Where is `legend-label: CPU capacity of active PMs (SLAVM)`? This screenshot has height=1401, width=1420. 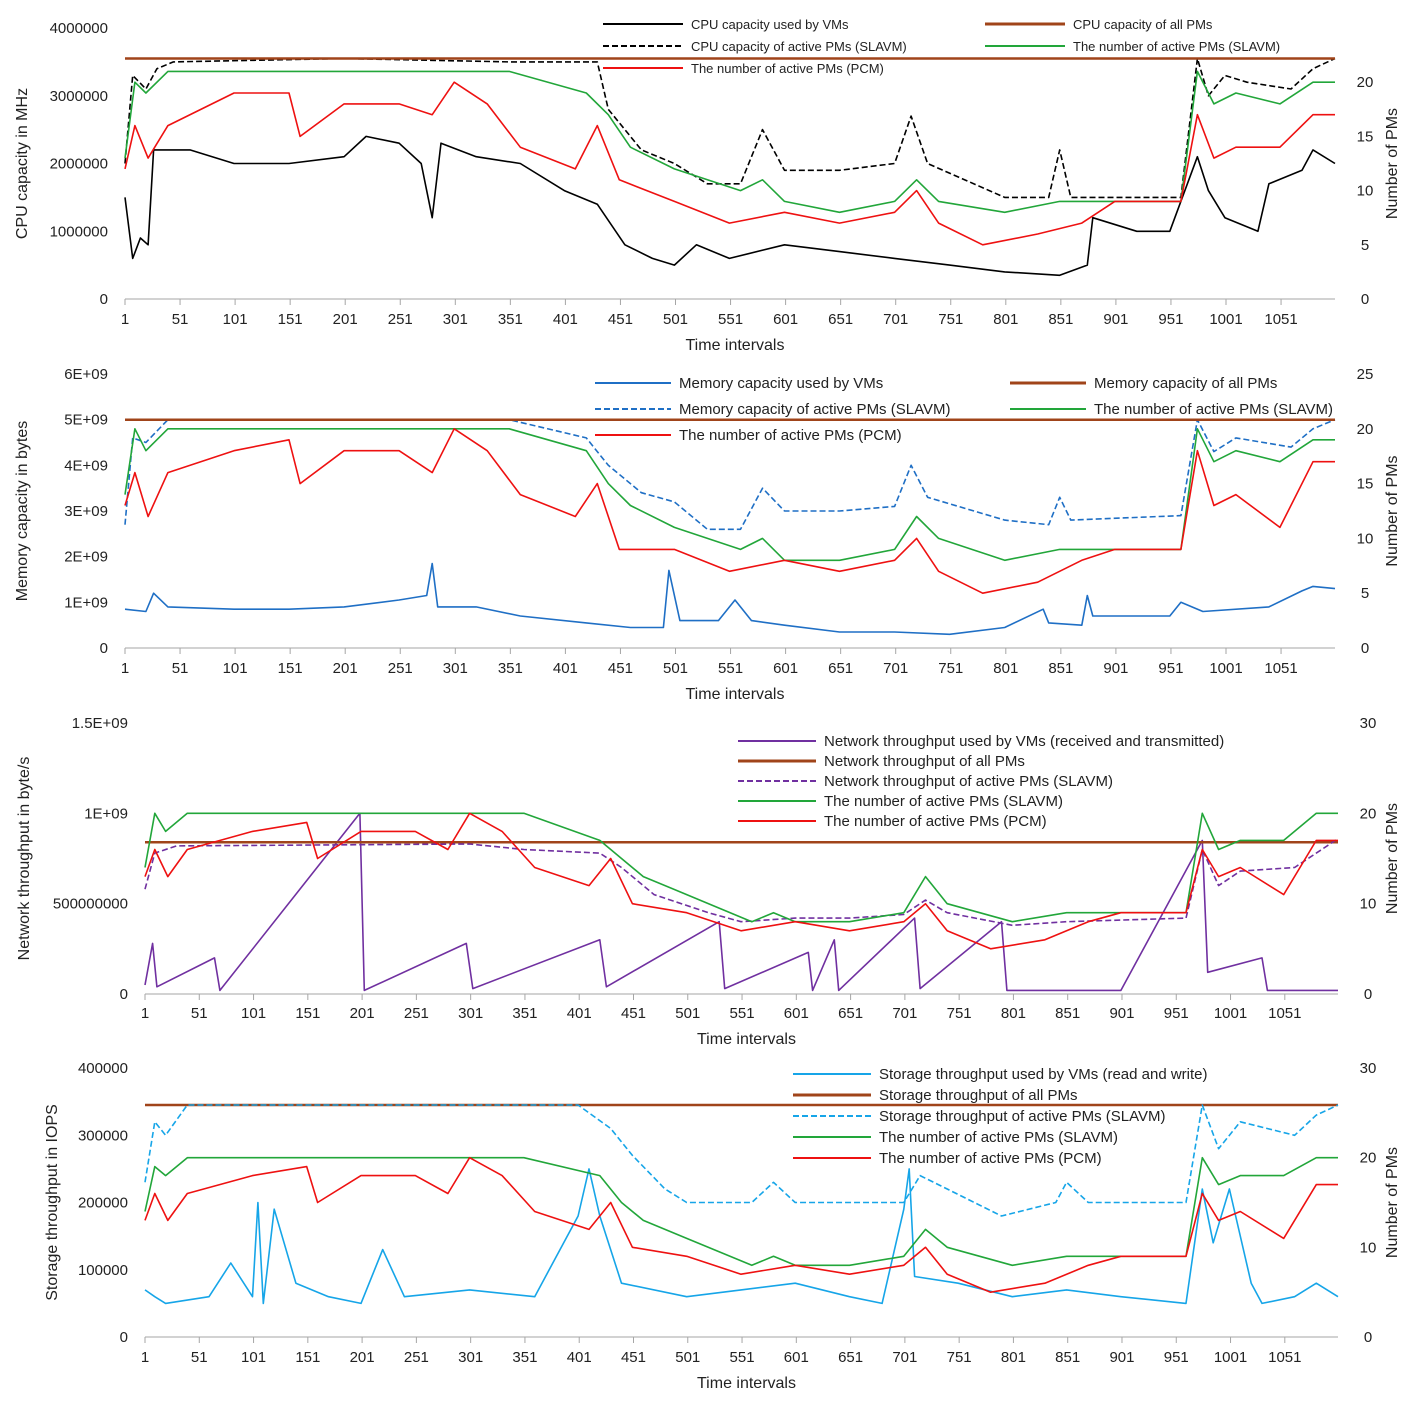
legend-label: CPU capacity of active PMs (SLAVM) is located at coordinates (799, 46).